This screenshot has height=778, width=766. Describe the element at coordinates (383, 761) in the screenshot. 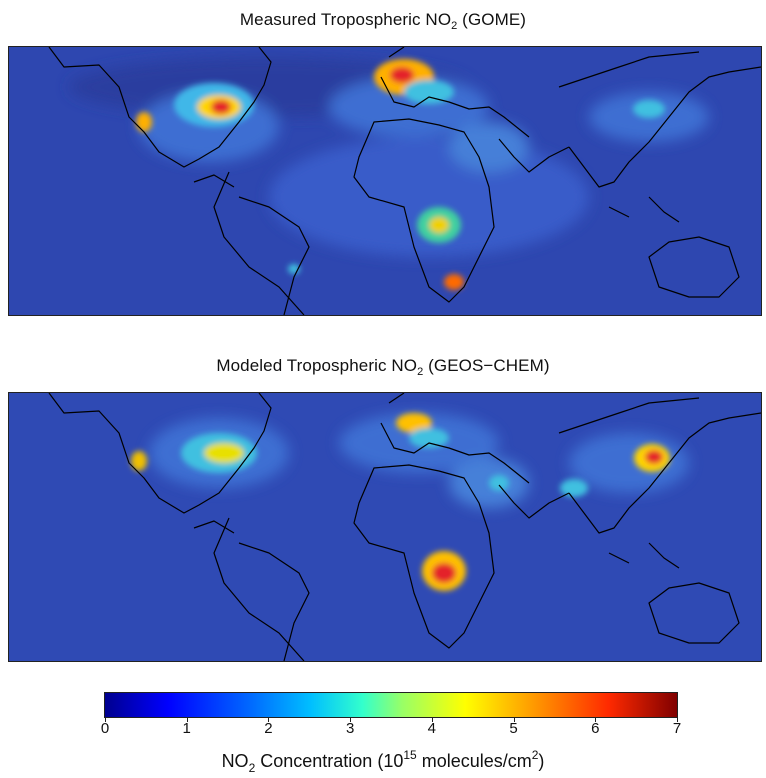

I see `colorbar-label: NO2 Concentration (1015 molecules/cm2)` at that location.